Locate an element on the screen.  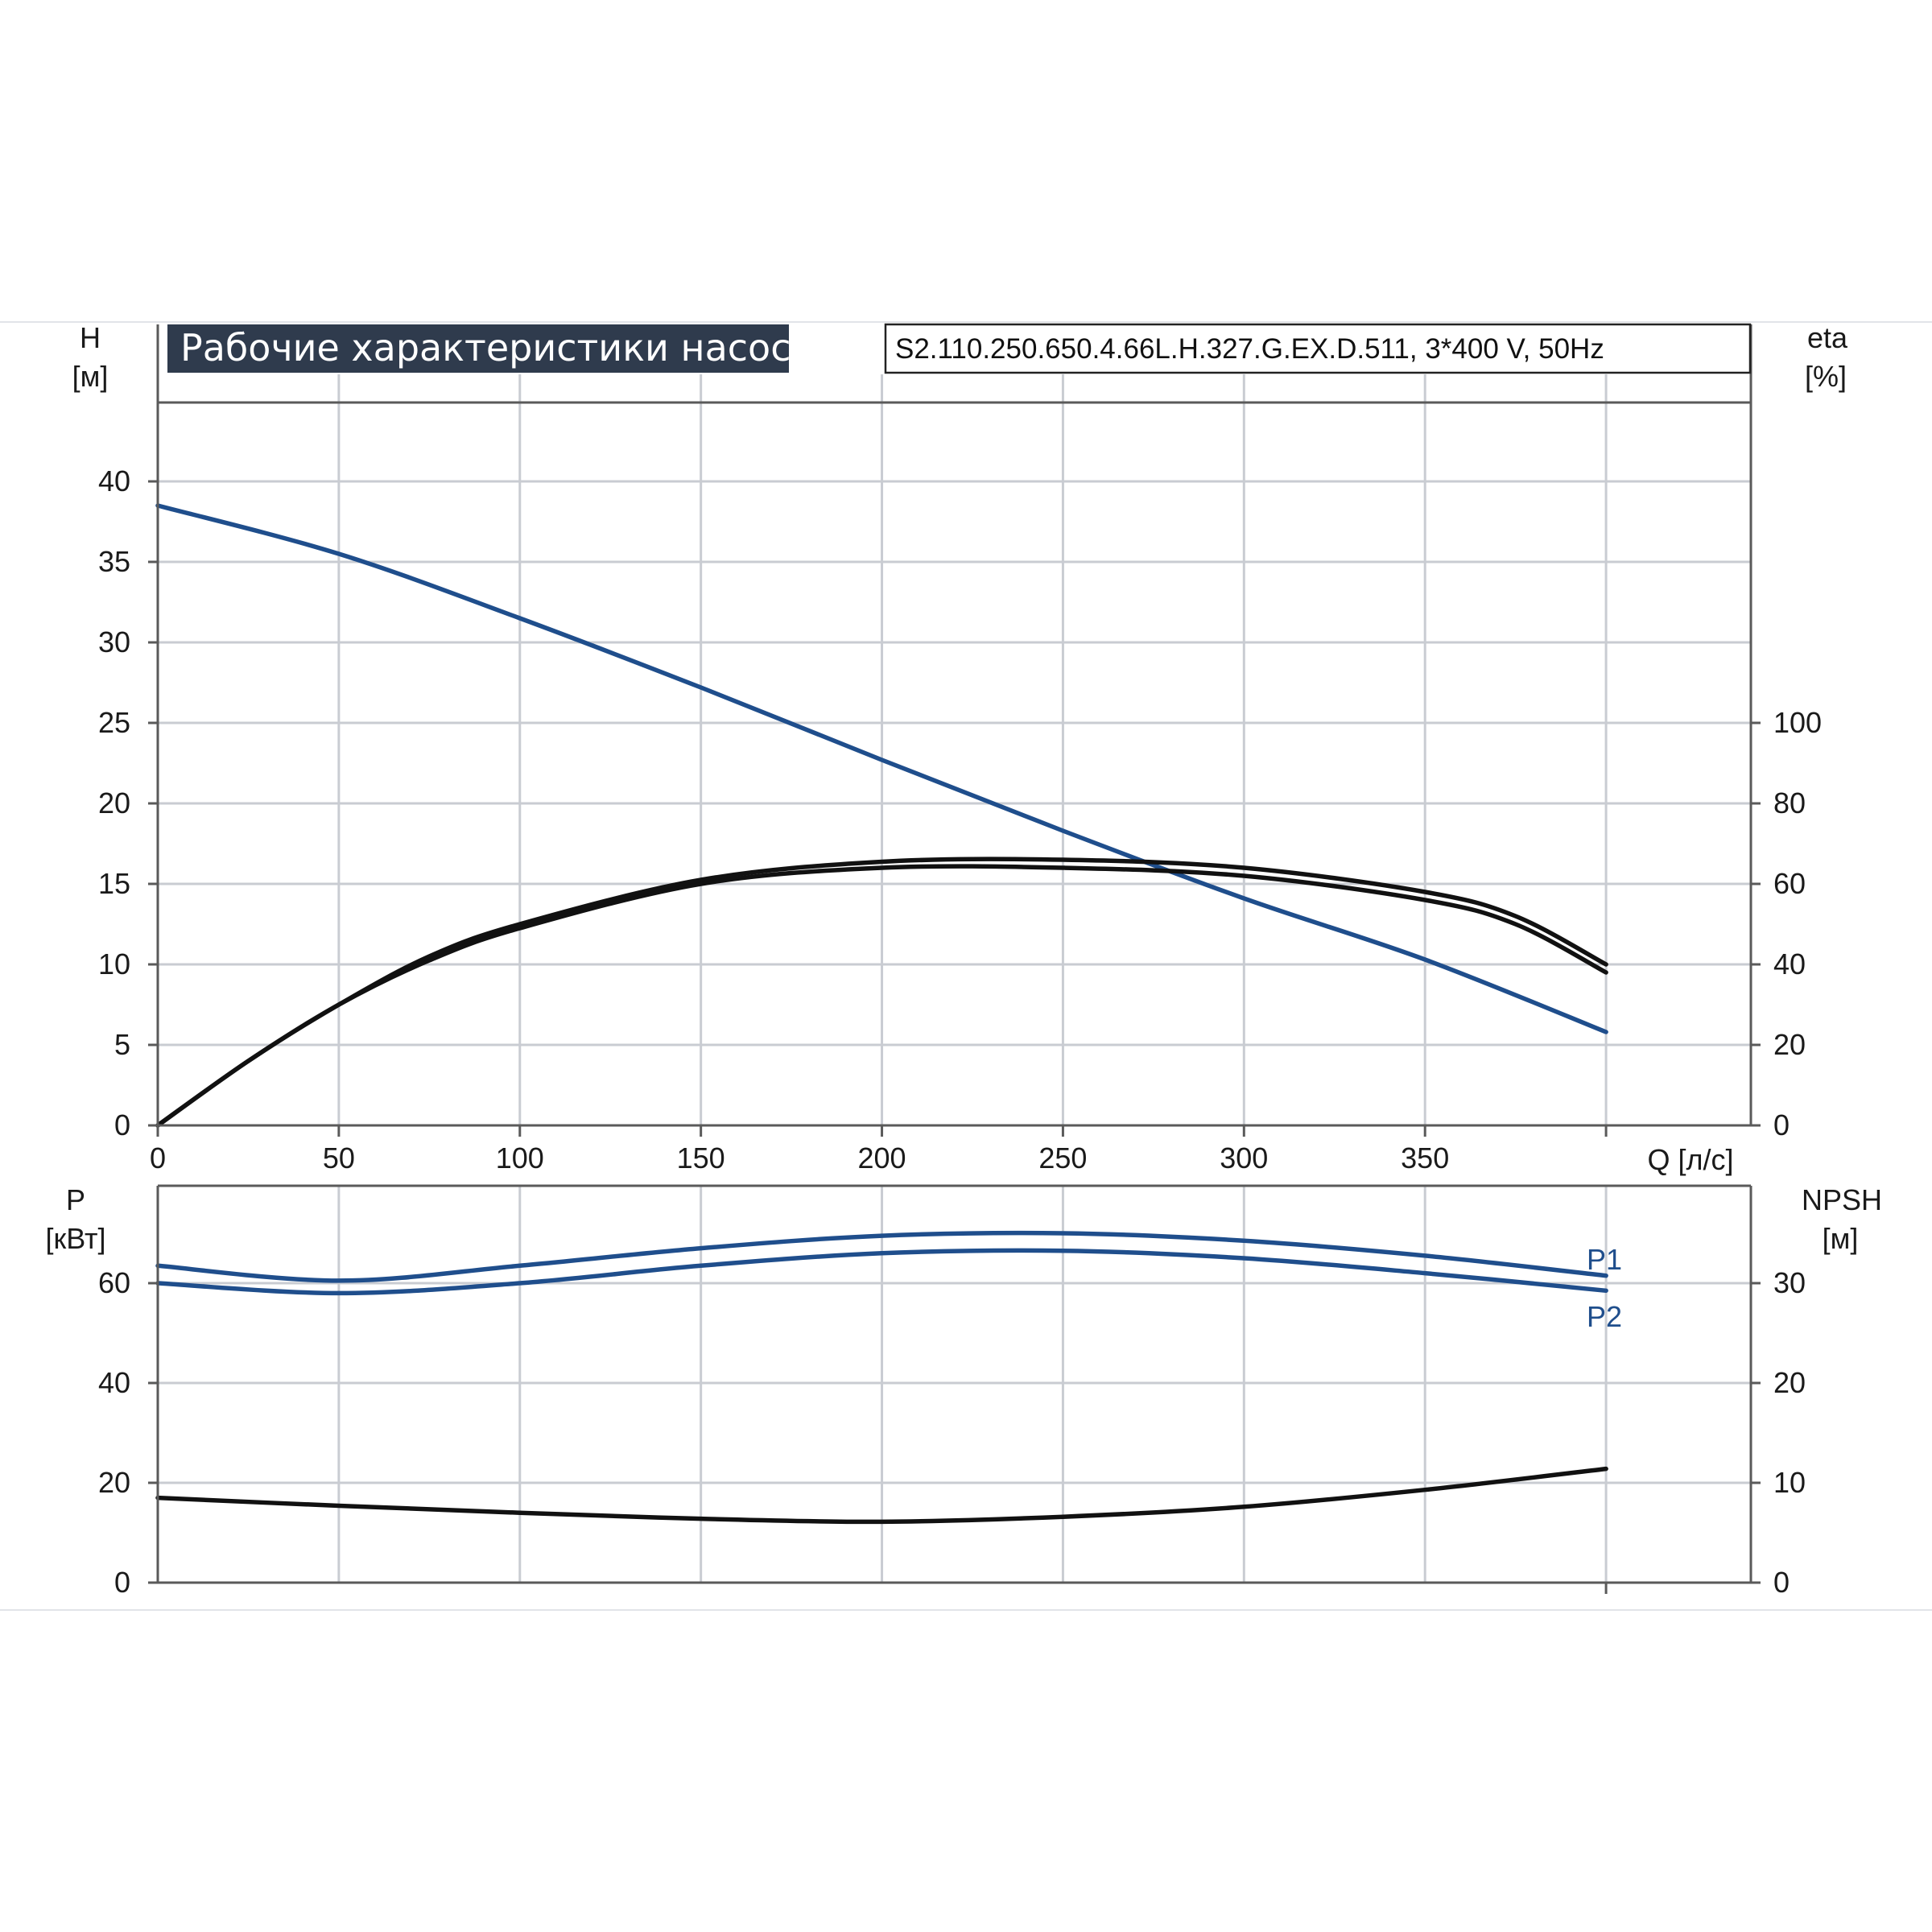
left-tick-label: 15 is located at coordinates (114, 884).